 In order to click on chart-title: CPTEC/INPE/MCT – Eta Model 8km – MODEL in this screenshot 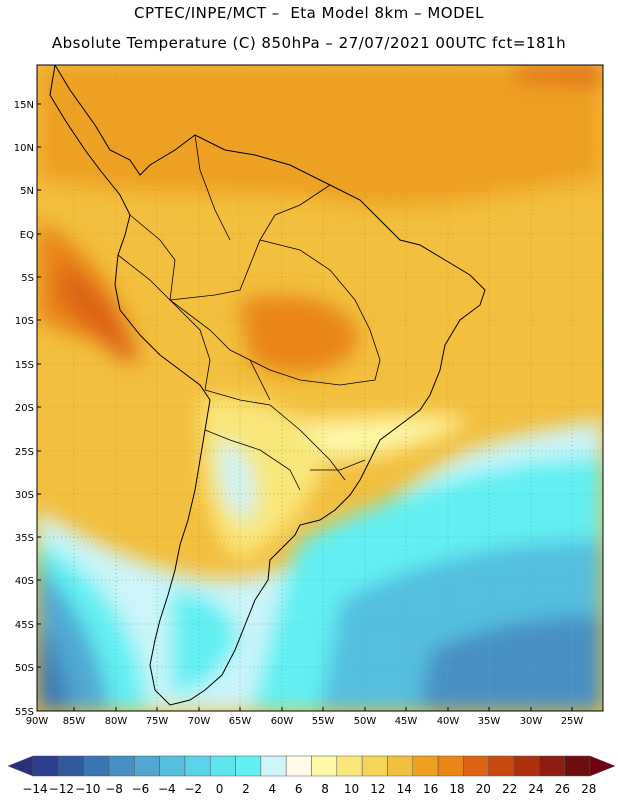, I will do `click(309, 13)`.